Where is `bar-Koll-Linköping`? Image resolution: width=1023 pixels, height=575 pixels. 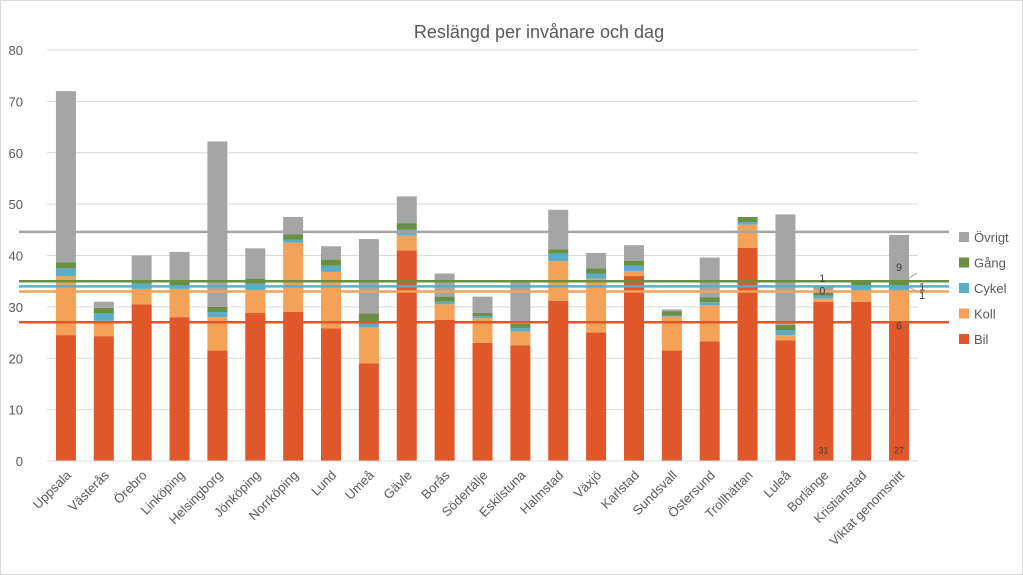 bar-Koll-Linköping is located at coordinates (179, 303).